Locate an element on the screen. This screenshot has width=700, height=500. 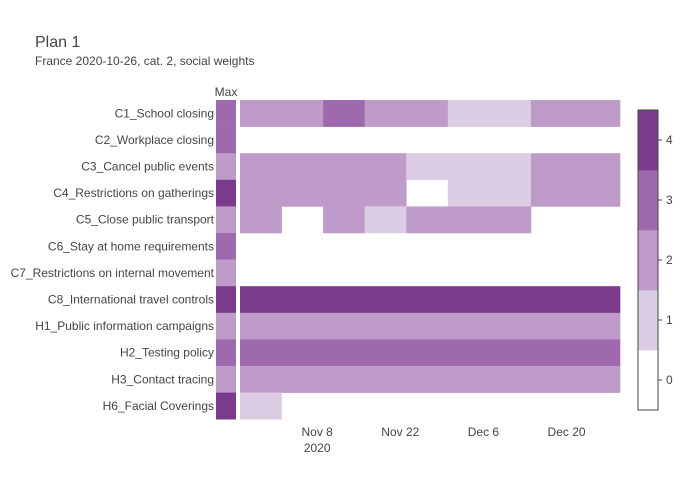
x-tick-label: Nov 22 is located at coordinates (400, 432).